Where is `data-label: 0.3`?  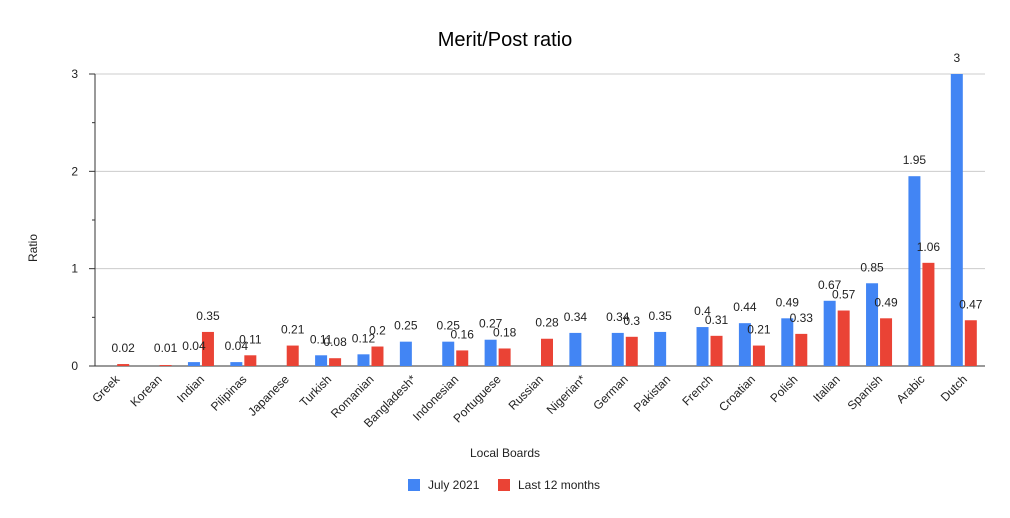 data-label: 0.3 is located at coordinates (631, 321).